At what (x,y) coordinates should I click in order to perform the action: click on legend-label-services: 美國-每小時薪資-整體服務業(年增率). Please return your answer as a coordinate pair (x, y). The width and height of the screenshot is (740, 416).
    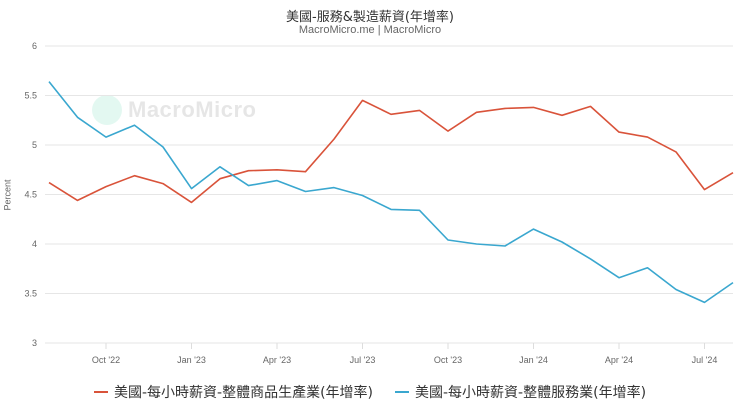
    Looking at the image, I should click on (531, 393).